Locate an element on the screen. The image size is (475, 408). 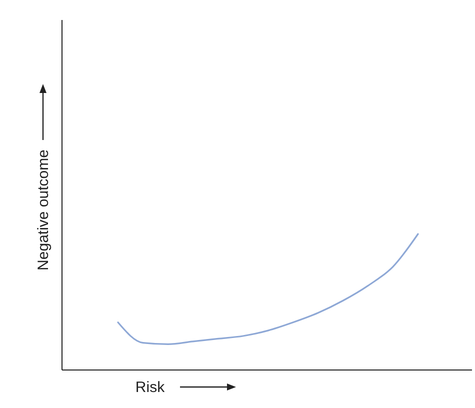
x-axis-title: Risk is located at coordinates (150, 387).